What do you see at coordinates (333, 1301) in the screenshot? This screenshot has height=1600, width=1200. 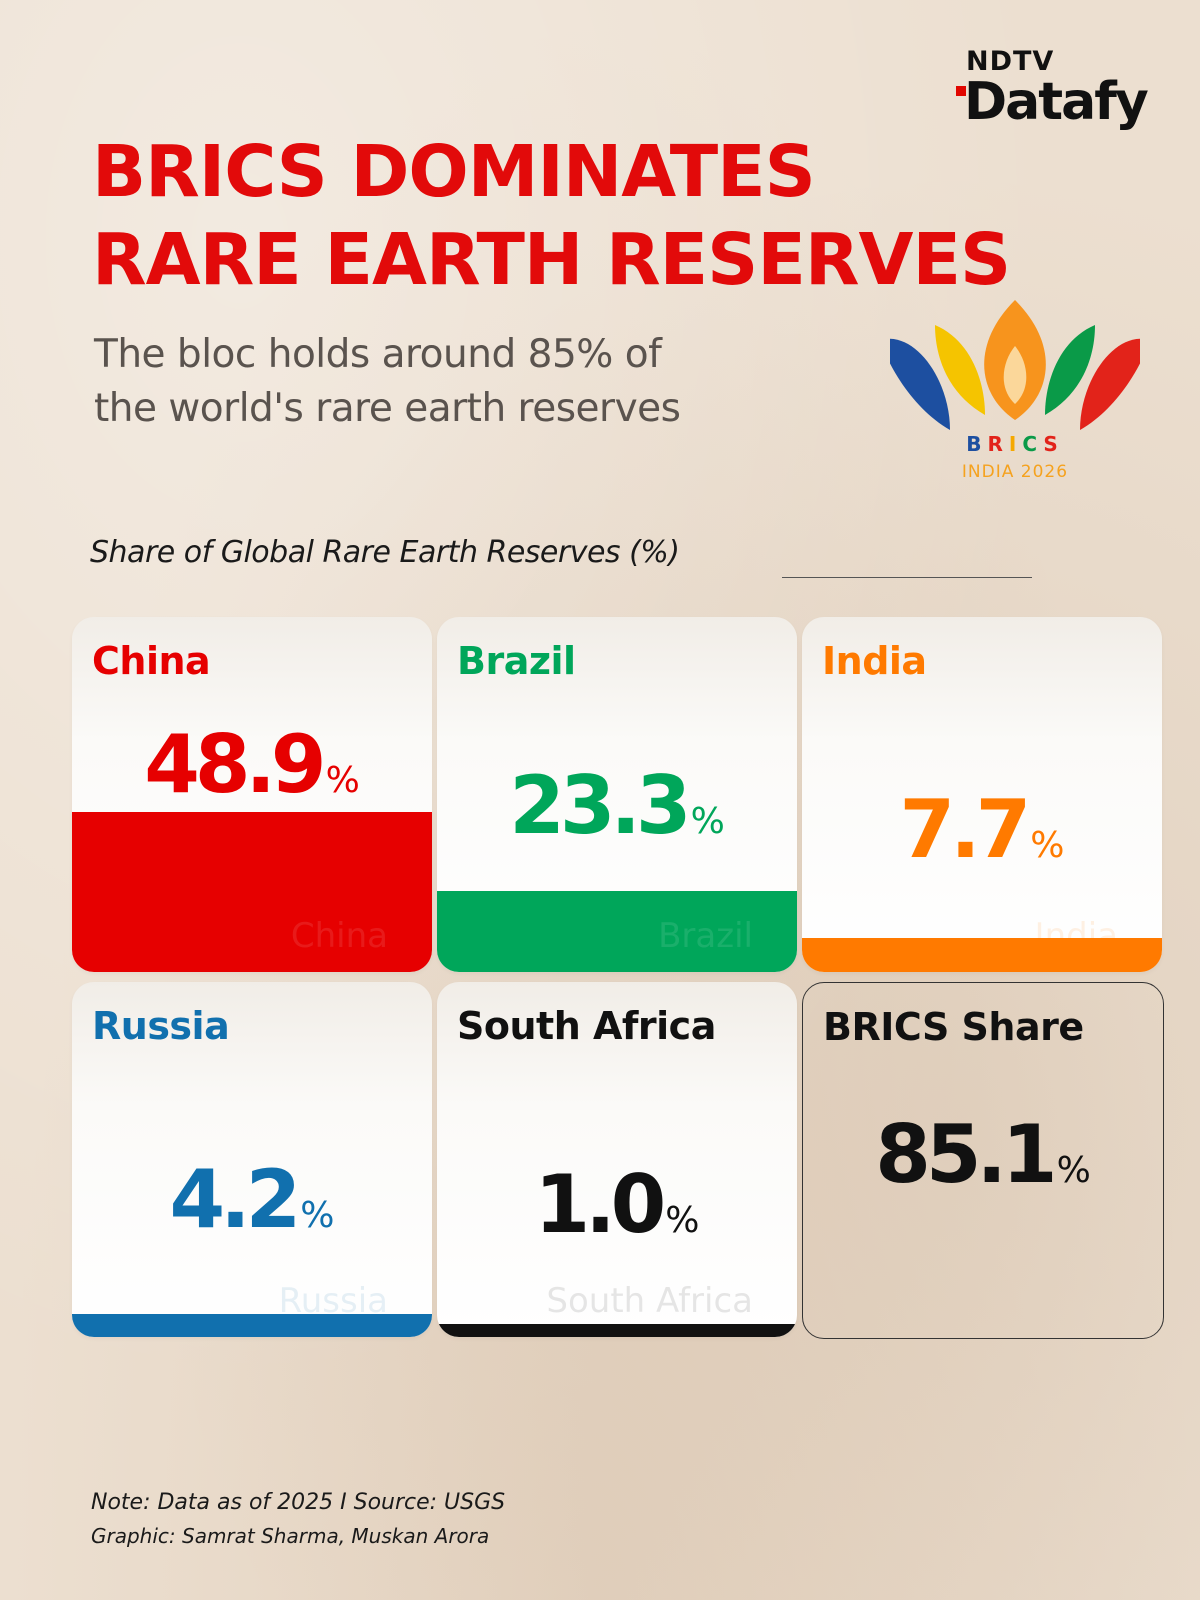 I see `card-watermark: Russia` at bounding box center [333, 1301].